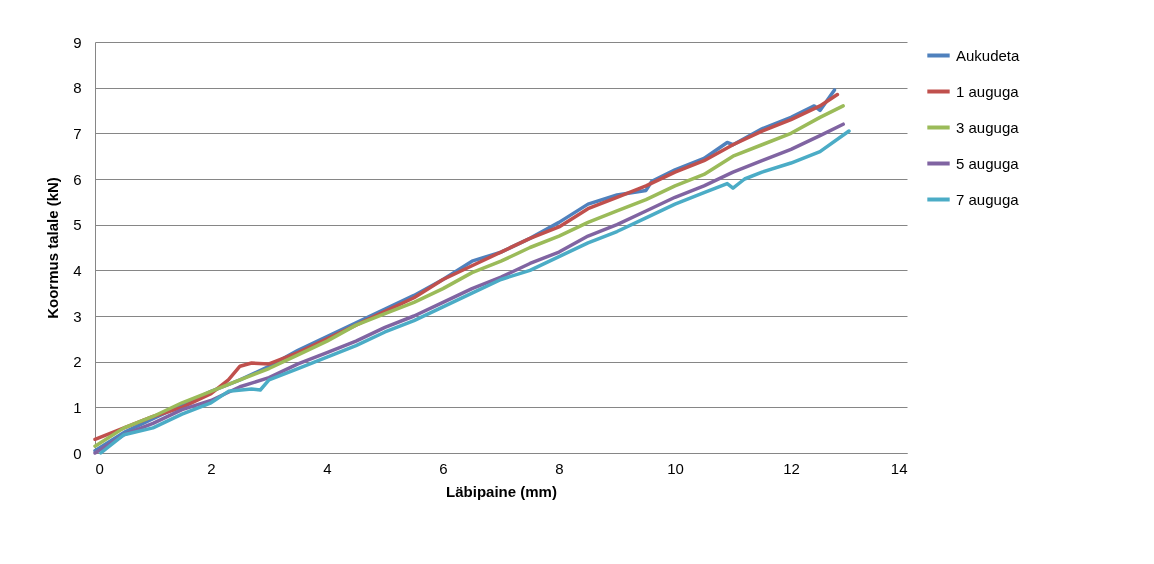 Image resolution: width=1154 pixels, height=564 pixels. I want to click on legend-label: 5 auguga, so click(988, 163).